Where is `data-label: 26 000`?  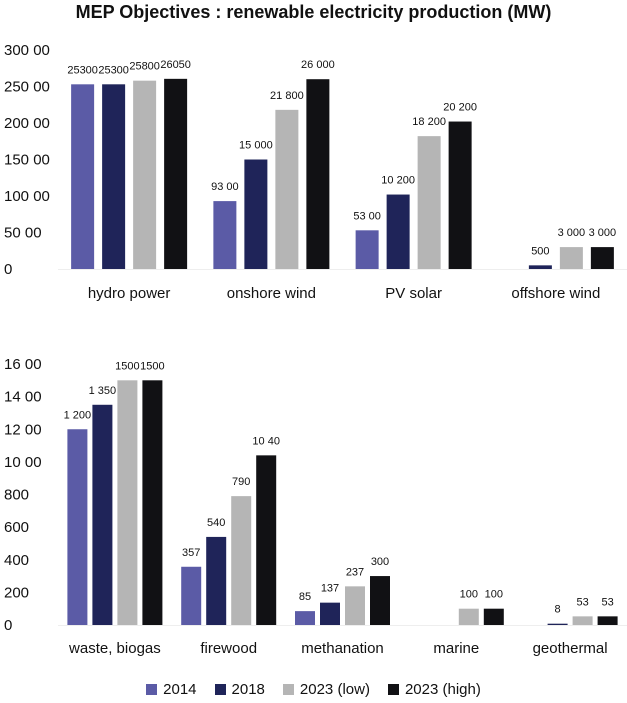 data-label: 26 000 is located at coordinates (318, 65).